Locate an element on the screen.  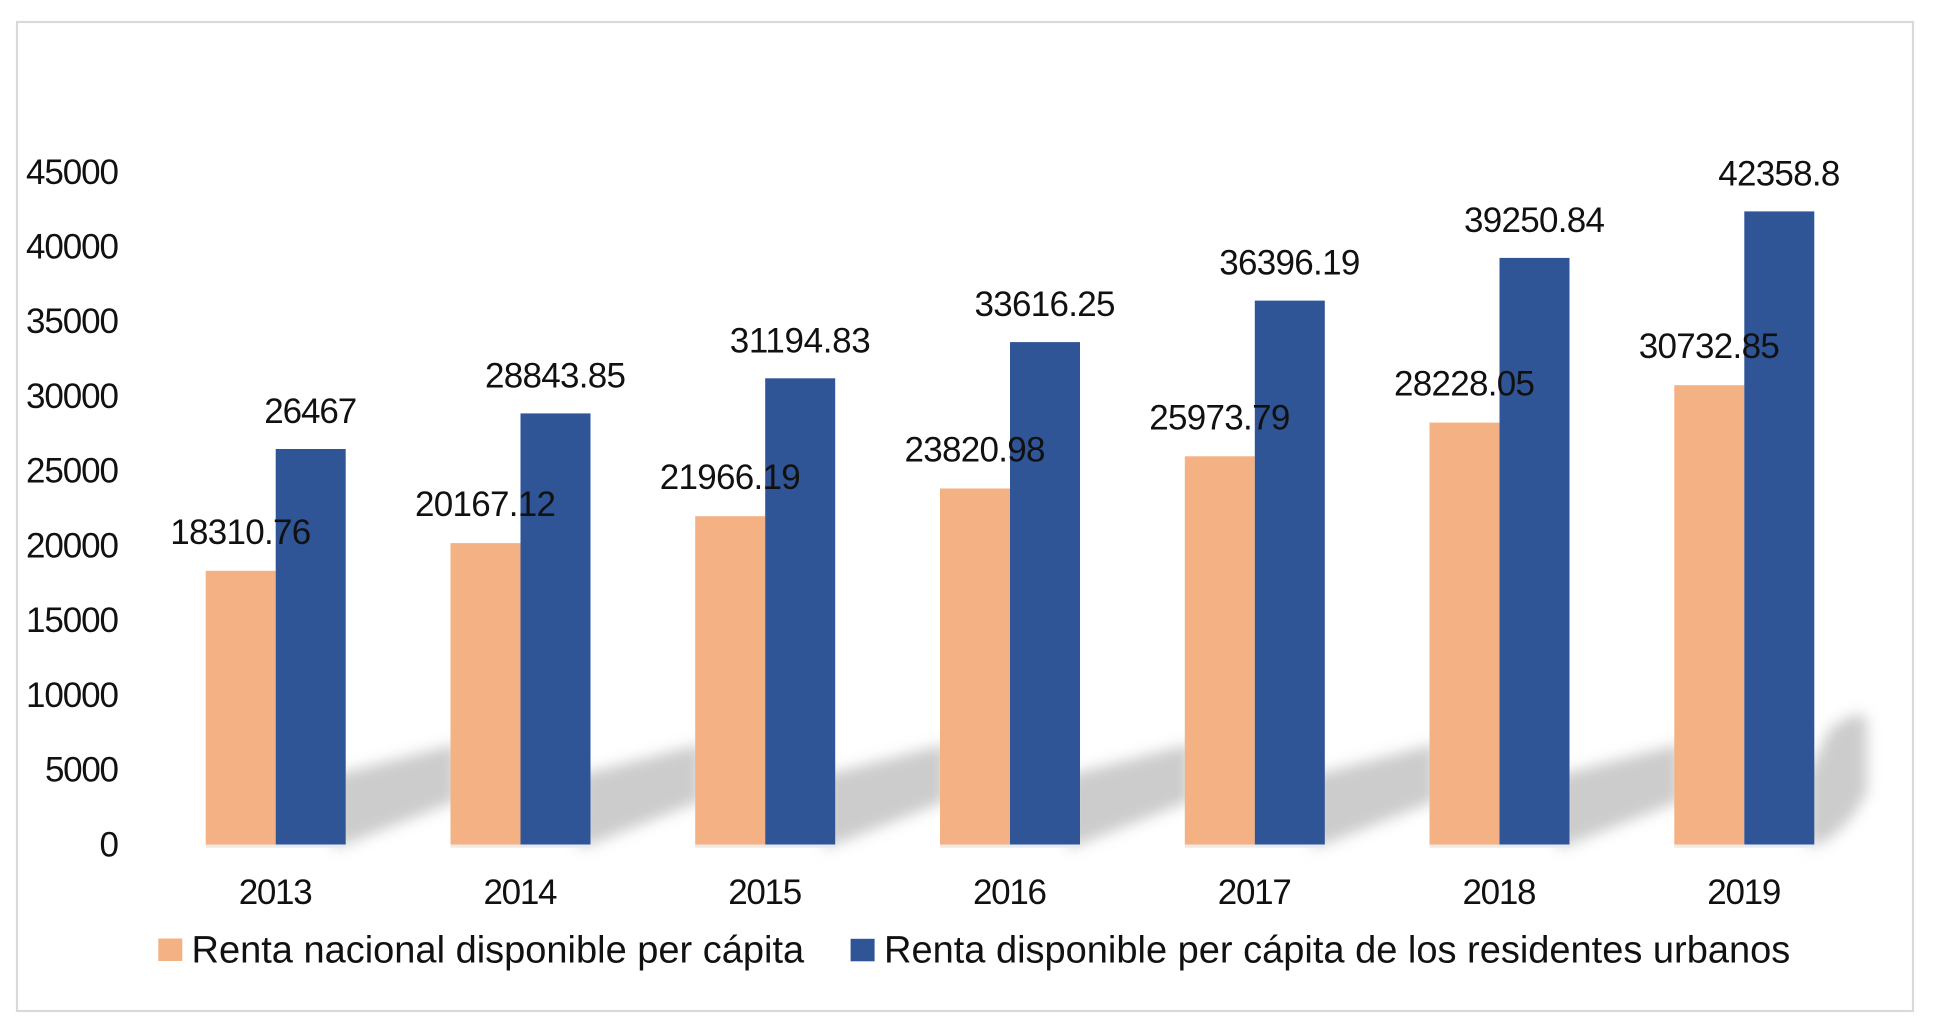
svg-text: 35000 is located at coordinates (72, 321).